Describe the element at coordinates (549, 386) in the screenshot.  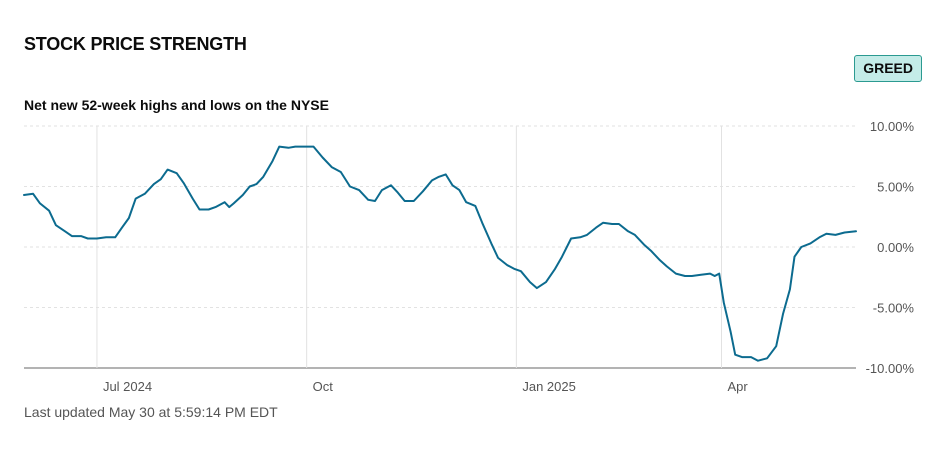
I see `x-tick-label: Jan 2025` at that location.